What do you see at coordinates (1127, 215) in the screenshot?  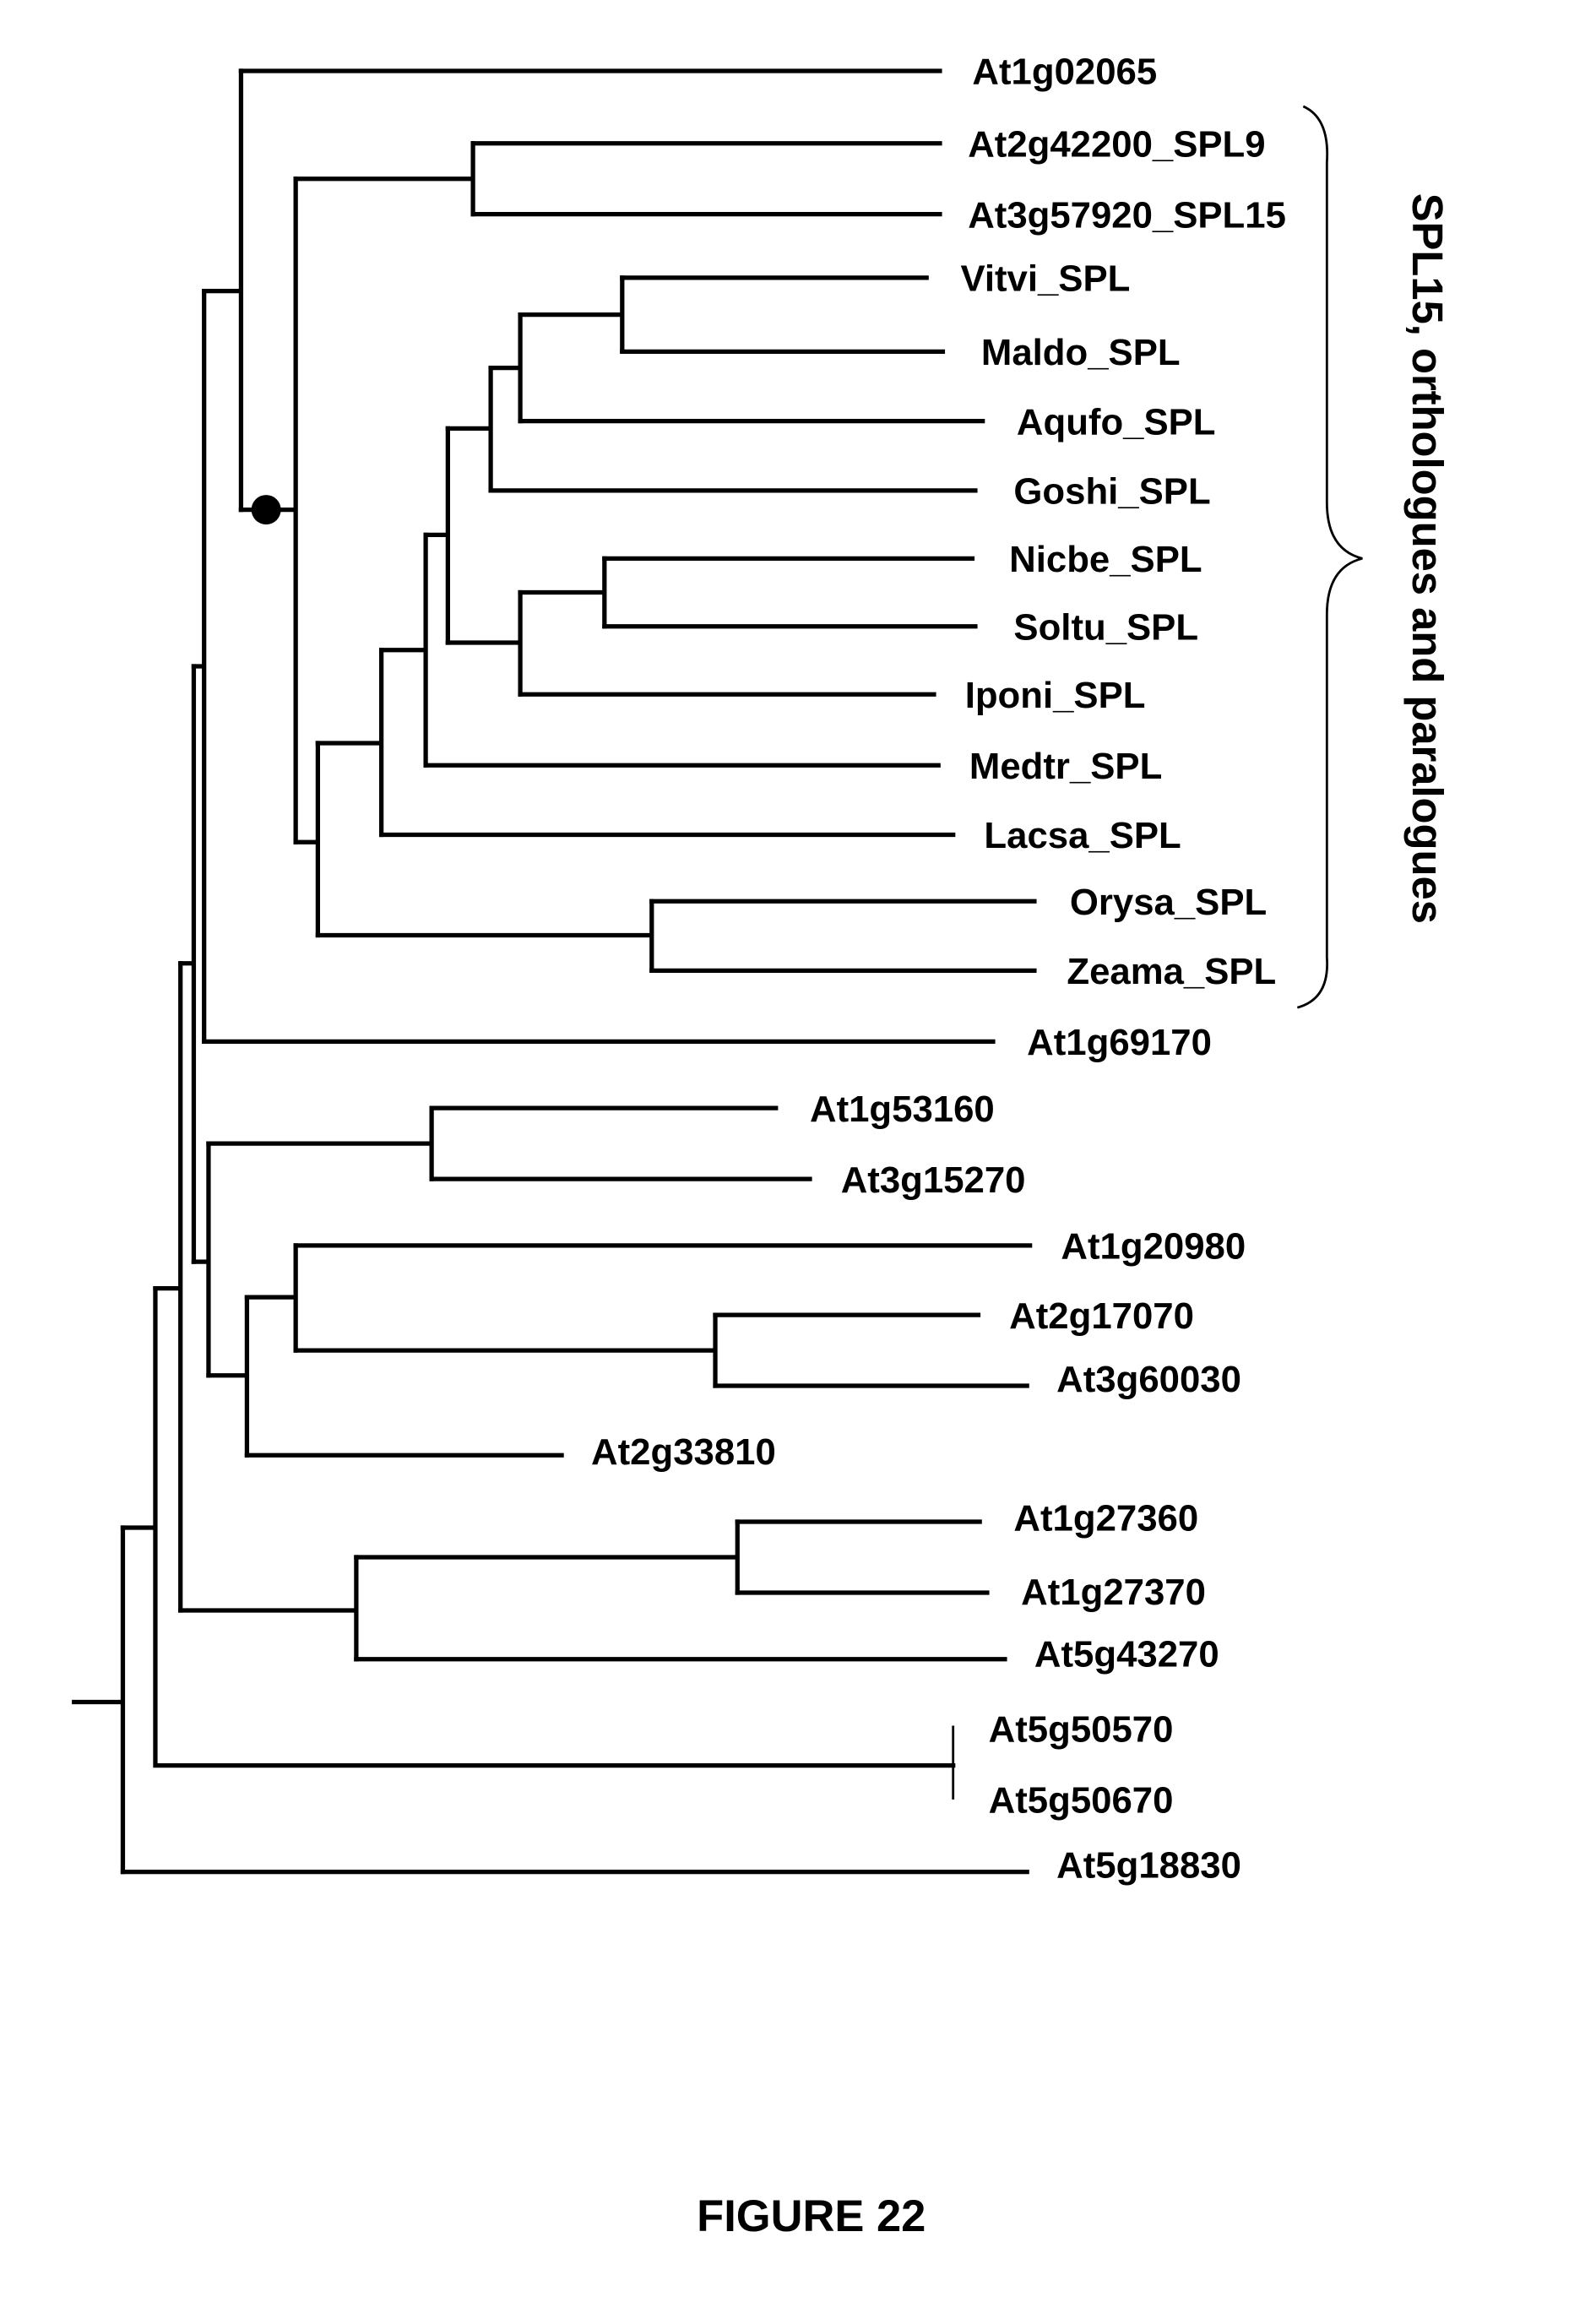 I see `leaf-label: At3g57920_SPL15` at bounding box center [1127, 215].